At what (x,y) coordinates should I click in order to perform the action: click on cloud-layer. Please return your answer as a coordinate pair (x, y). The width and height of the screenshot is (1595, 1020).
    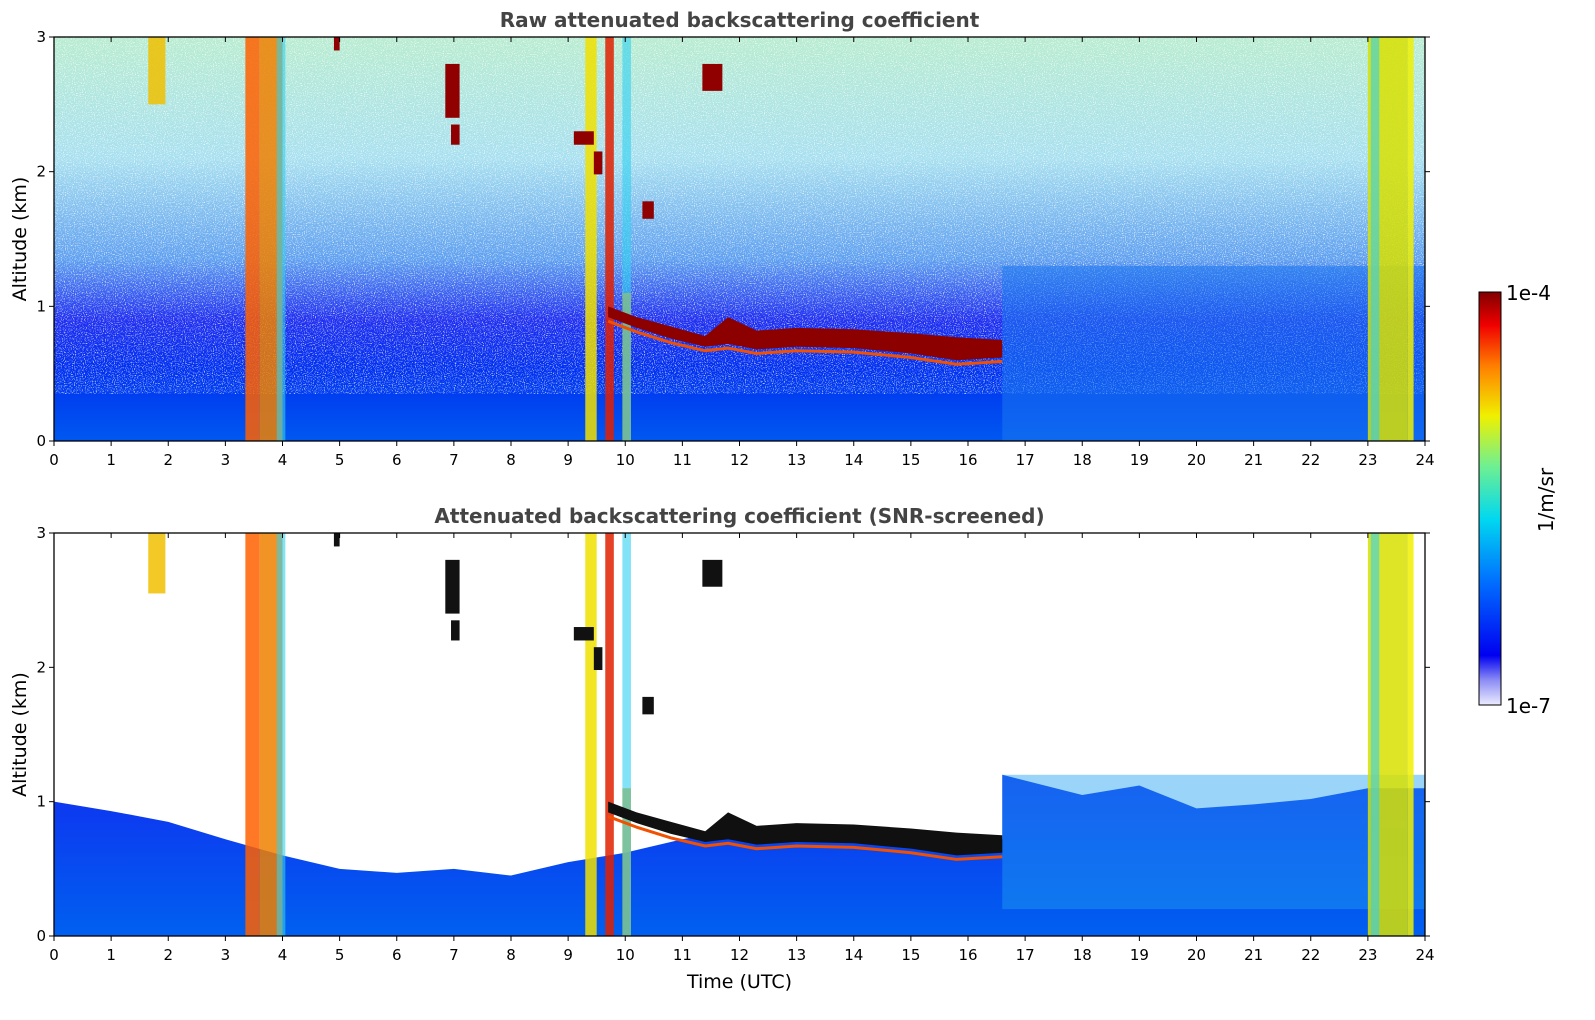
    Looking at the image, I should click on (805, 828).